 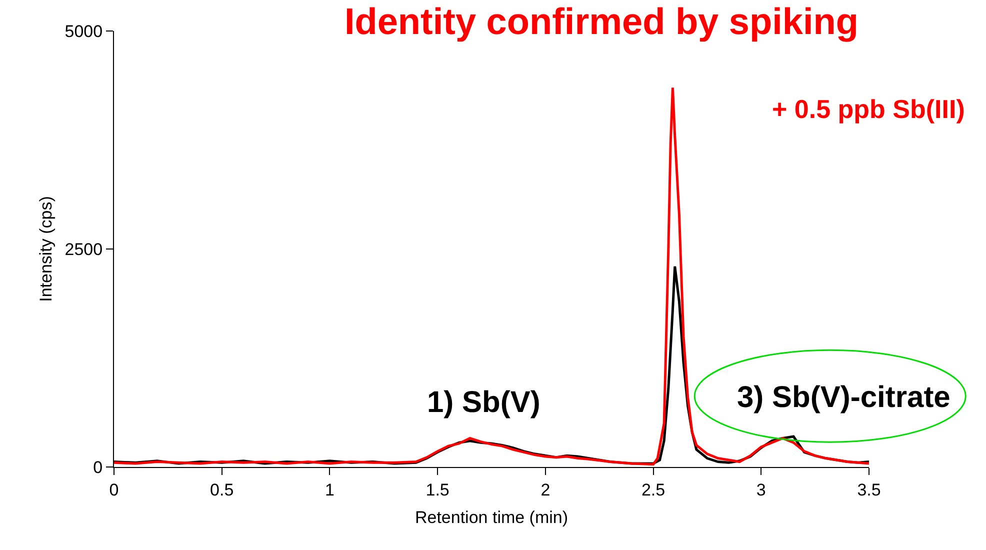 What do you see at coordinates (761, 490) in the screenshot?
I see `x-tick-label: 3` at bounding box center [761, 490].